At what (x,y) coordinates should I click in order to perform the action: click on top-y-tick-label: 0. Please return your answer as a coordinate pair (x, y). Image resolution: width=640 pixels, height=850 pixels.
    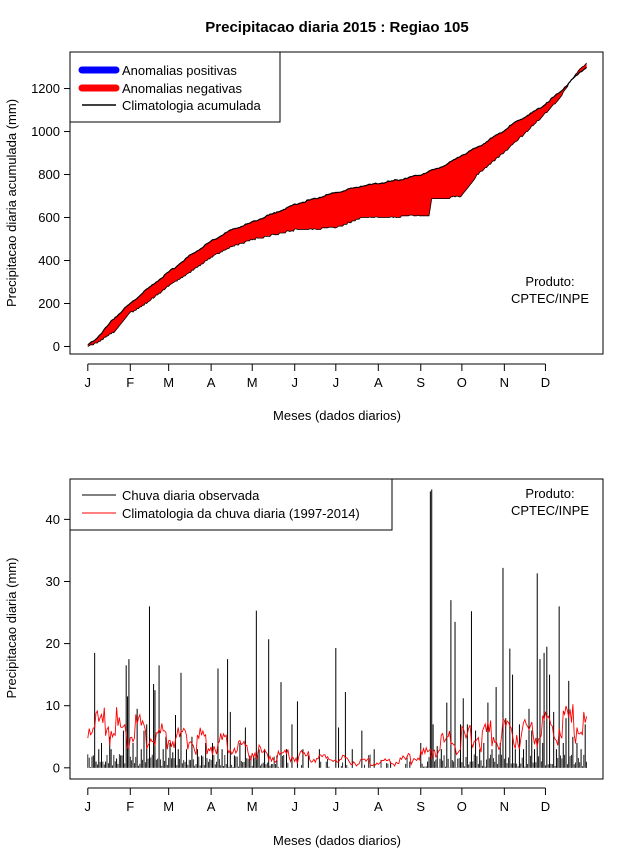
    Looking at the image, I should click on (56, 346).